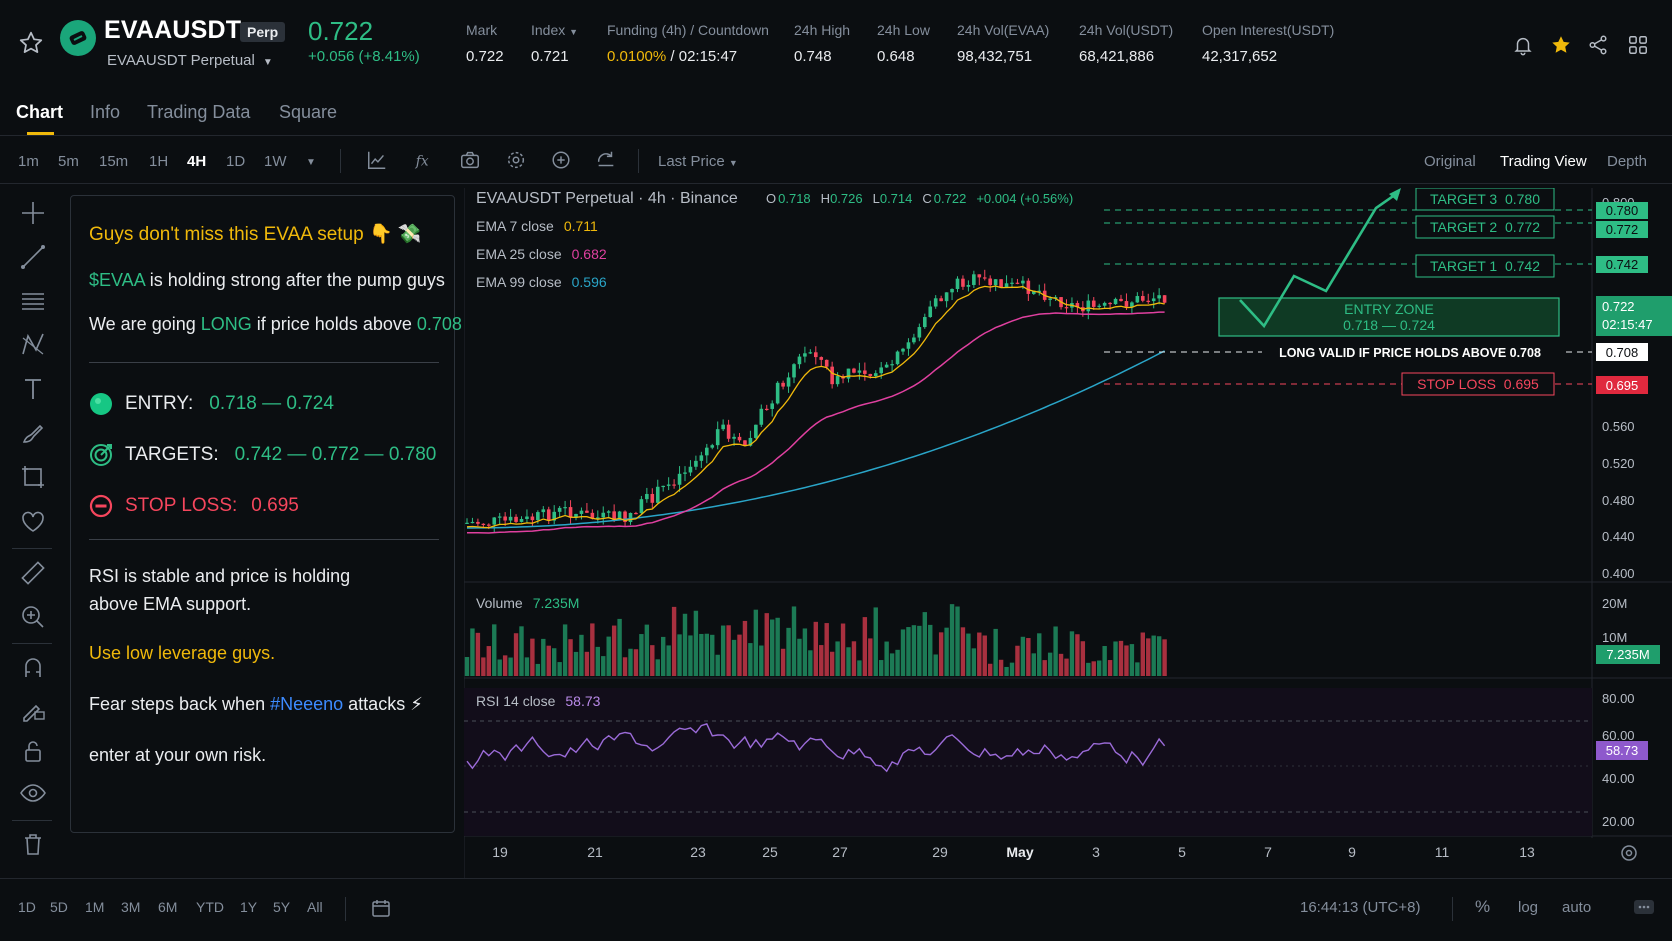  Describe the element at coordinates (114, 161) in the screenshot. I see `timeframe-15m: 15m` at that location.